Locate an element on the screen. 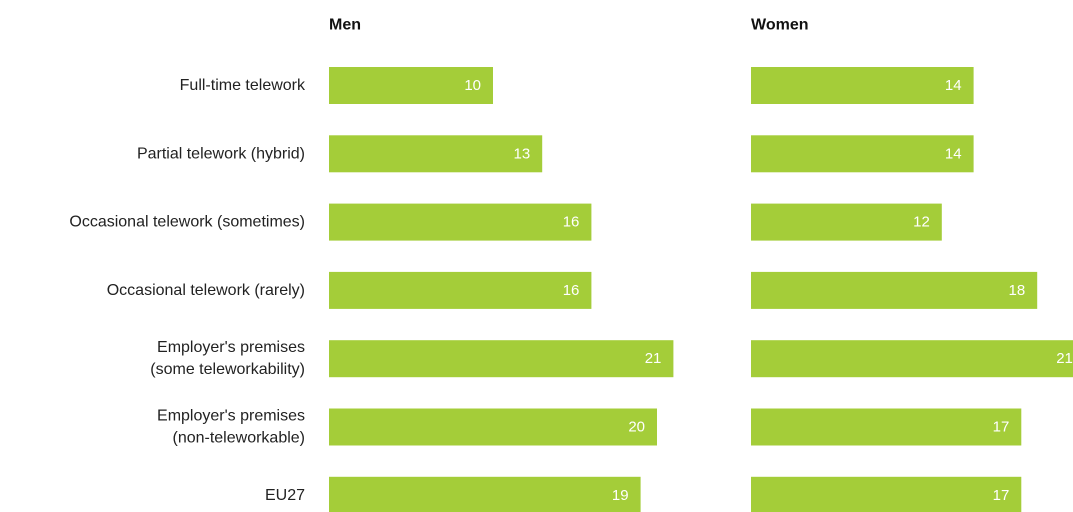 This screenshot has width=1073, height=512. data-label: 20 is located at coordinates (636, 427).